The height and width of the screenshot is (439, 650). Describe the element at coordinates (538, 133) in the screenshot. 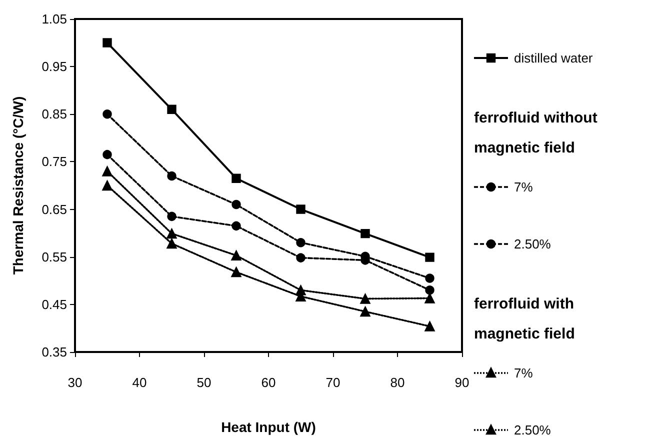

I see `text: ferrofluid without magnetic field` at that location.